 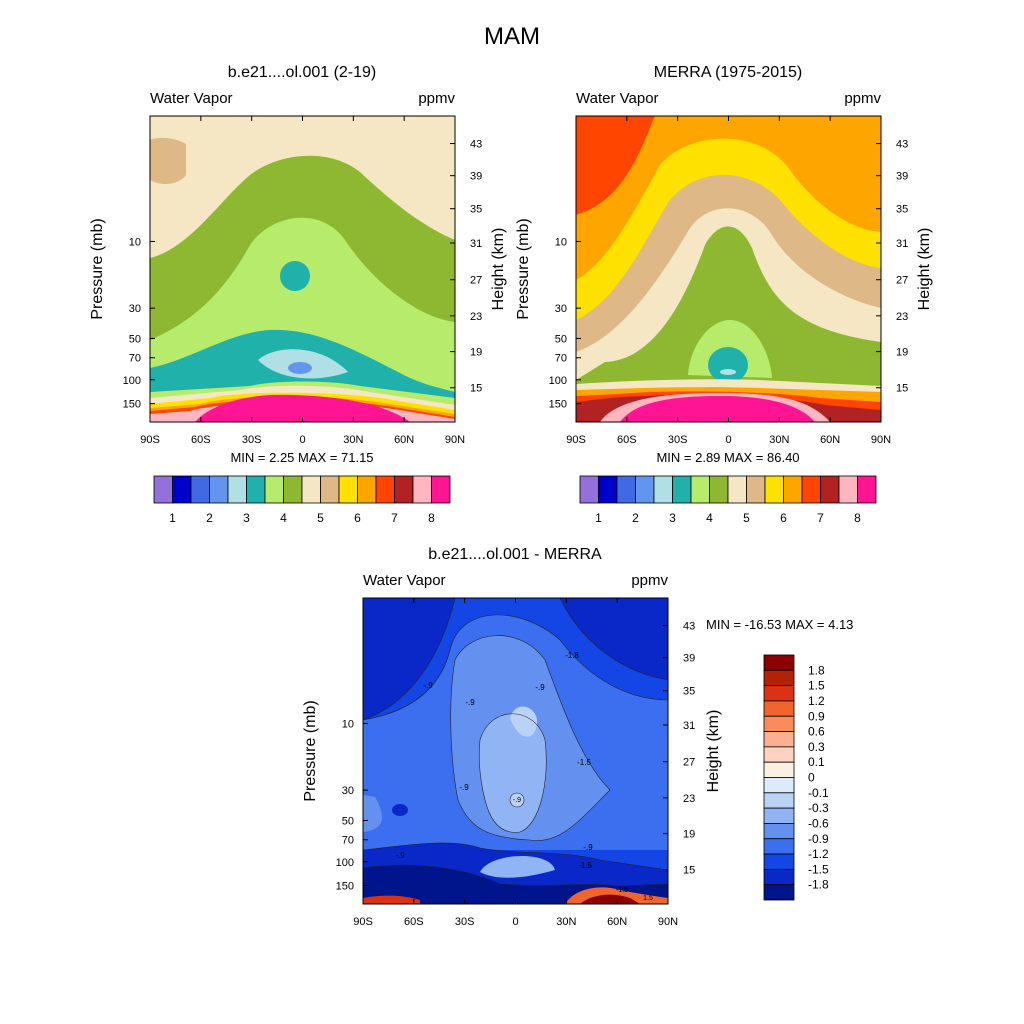 What do you see at coordinates (689, 726) in the screenshot?
I see `y2-tick-label: 31` at bounding box center [689, 726].